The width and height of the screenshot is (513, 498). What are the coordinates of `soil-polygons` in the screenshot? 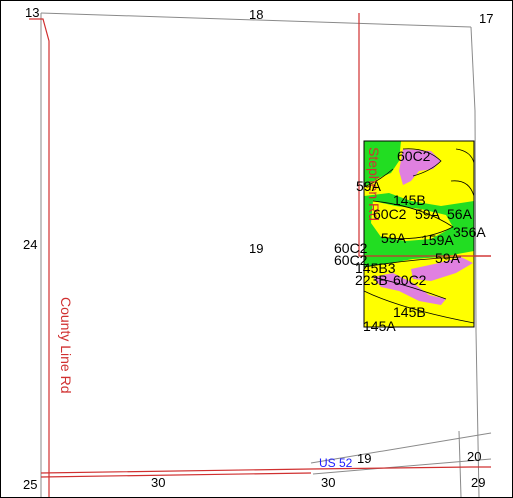 It's located at (419, 234).